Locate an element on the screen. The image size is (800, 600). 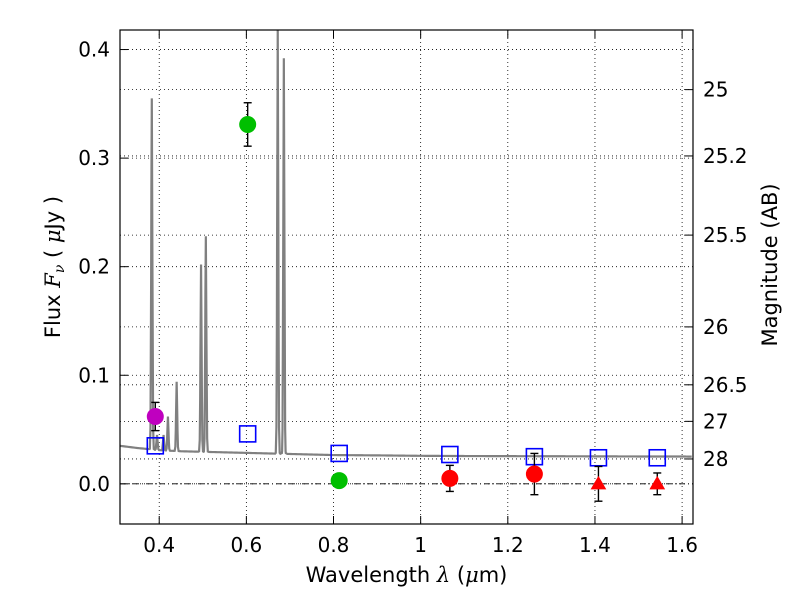
y2-tick-label: 27 is located at coordinates (715, 421).